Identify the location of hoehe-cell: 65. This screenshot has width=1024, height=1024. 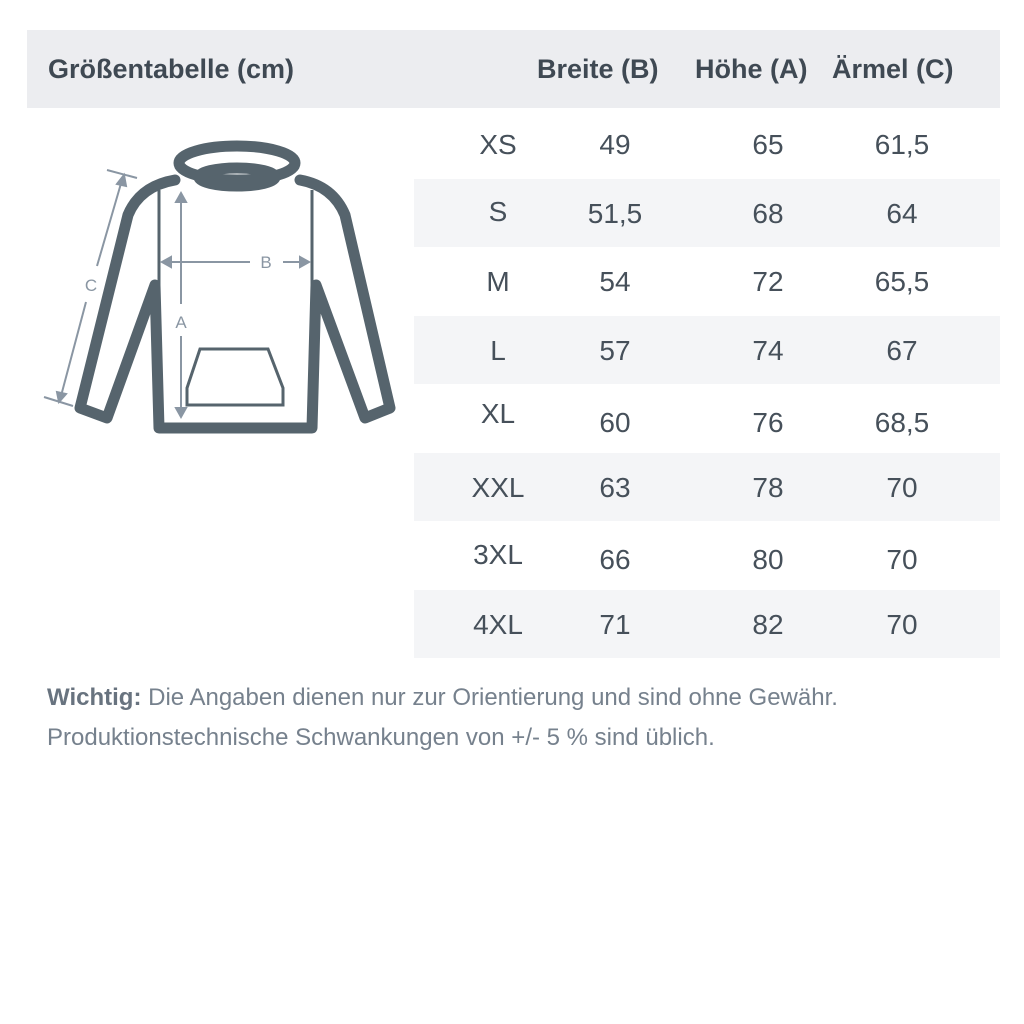
(768, 144).